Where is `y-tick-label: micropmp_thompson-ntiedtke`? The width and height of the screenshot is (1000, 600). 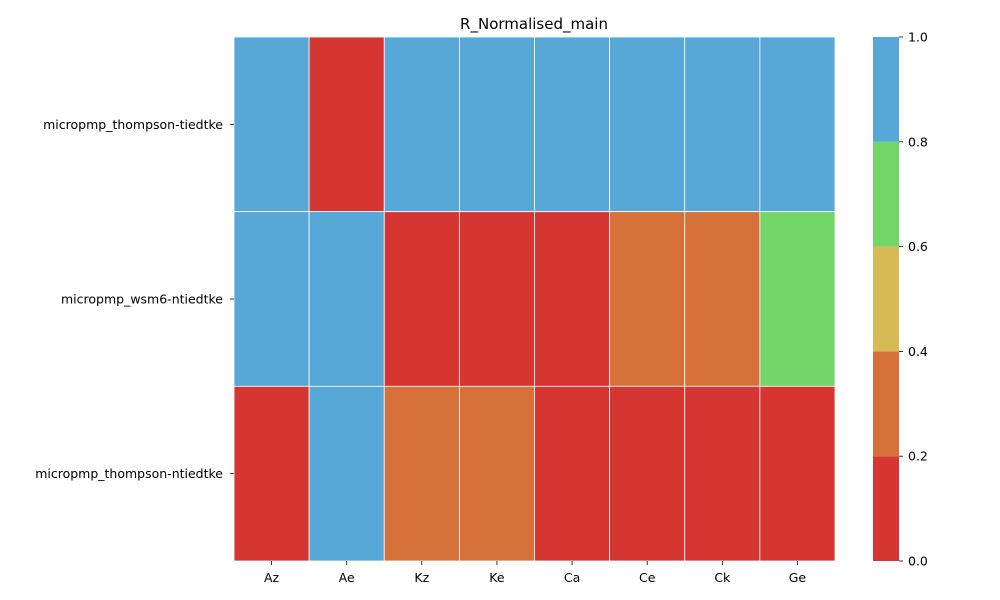 y-tick-label: micropmp_thompson-ntiedtke is located at coordinates (129, 473).